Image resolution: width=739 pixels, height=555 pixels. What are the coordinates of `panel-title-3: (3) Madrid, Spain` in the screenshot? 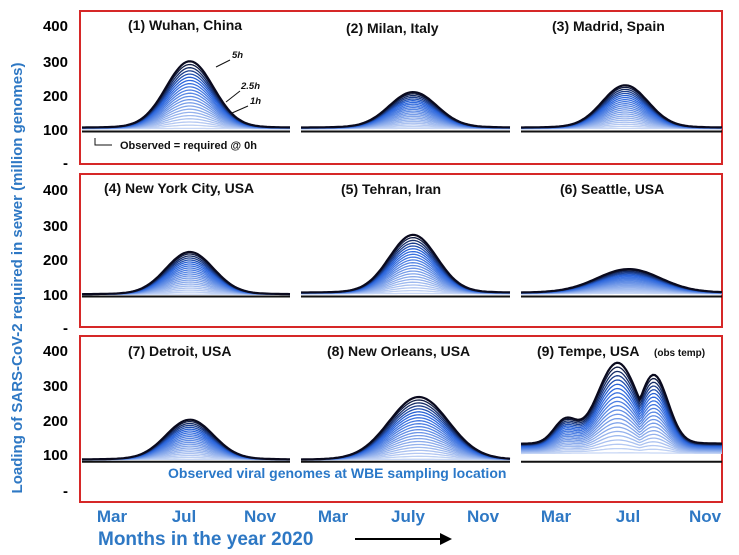 It's located at (608, 26).